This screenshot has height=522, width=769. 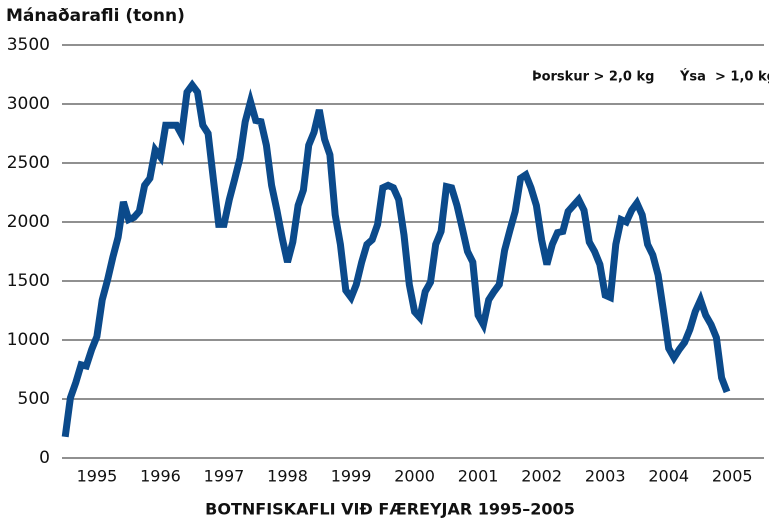 What do you see at coordinates (478, 476) in the screenshot?
I see `x-tick-label: 2001` at bounding box center [478, 476].